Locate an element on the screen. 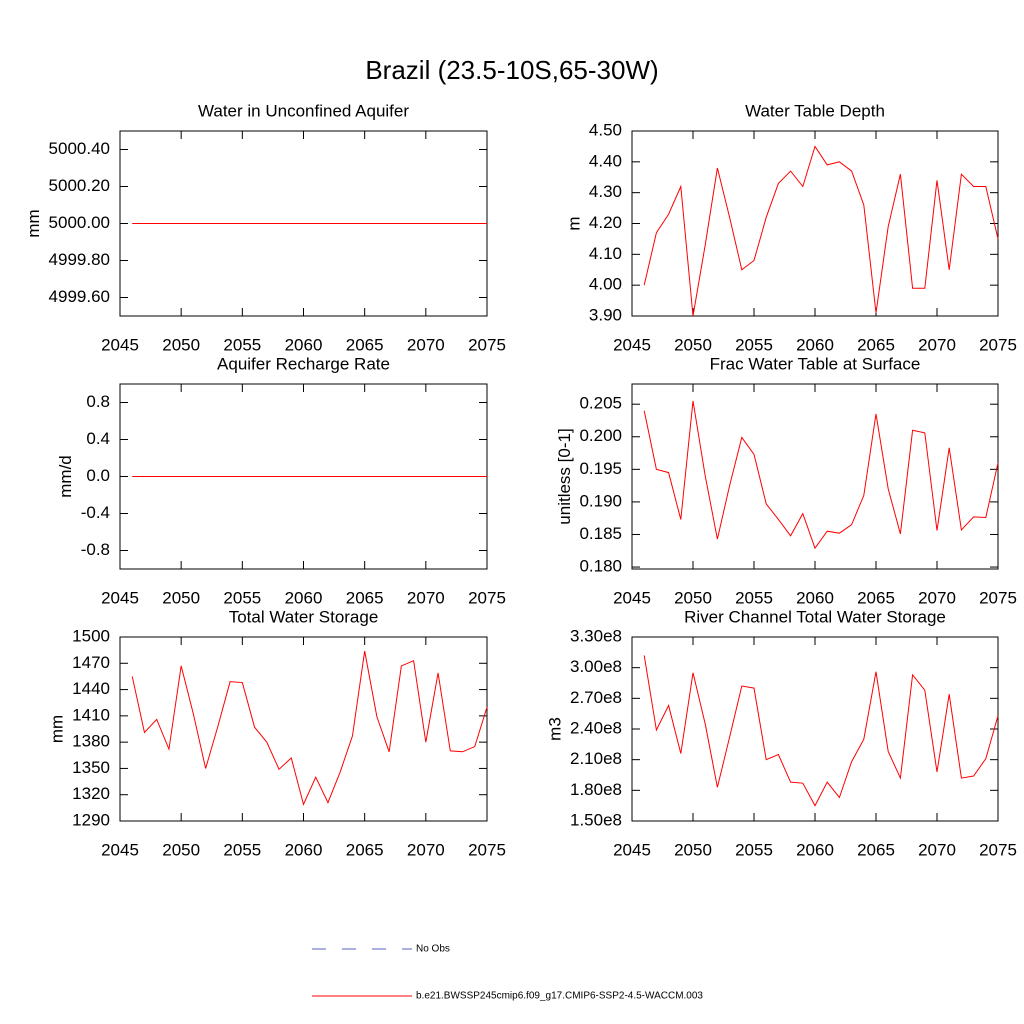 Image resolution: width=1024 pixels, height=1024 pixels. y-tick-label: 1.80e8 is located at coordinates (596, 789).